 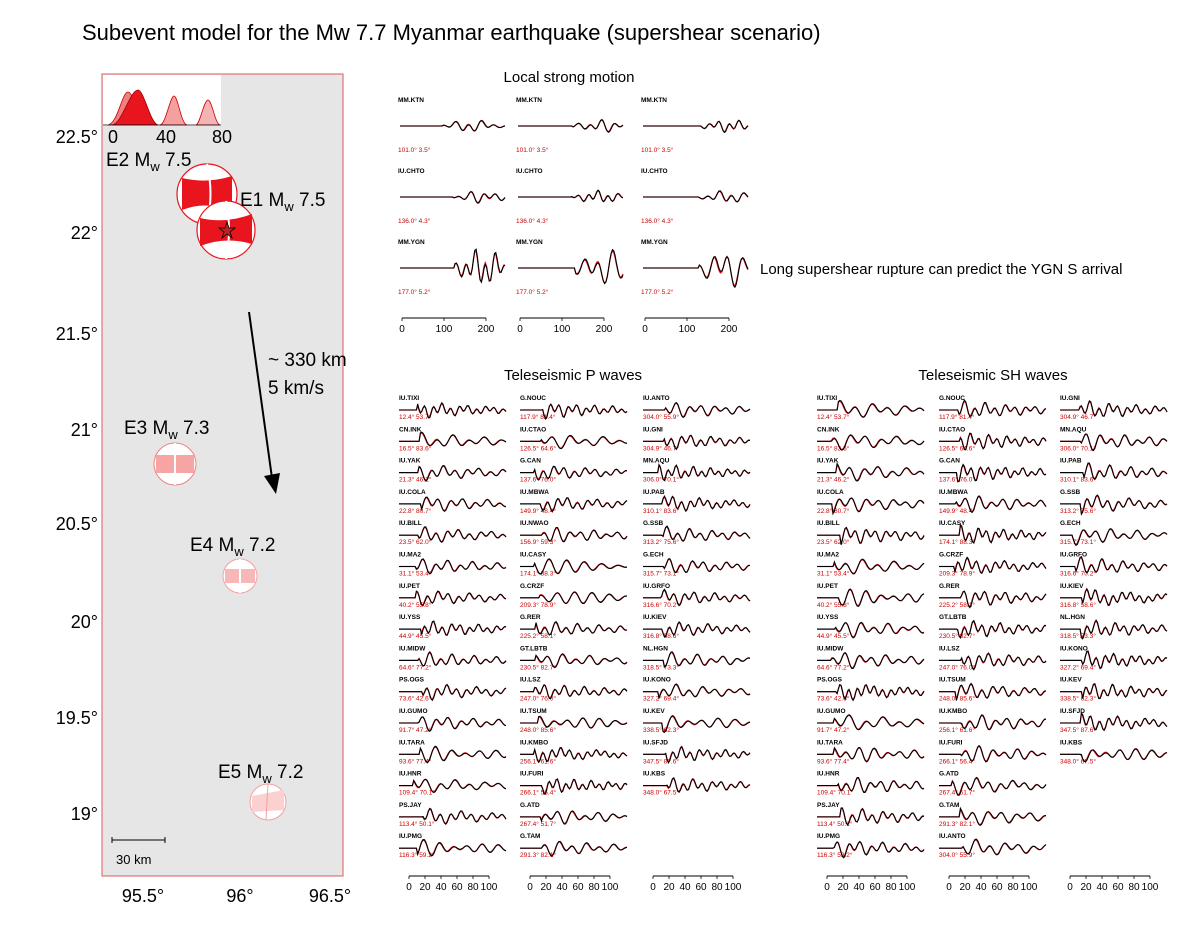 I want to click on azimuth-distance: 44.9° 45.5°, so click(x=415, y=636).